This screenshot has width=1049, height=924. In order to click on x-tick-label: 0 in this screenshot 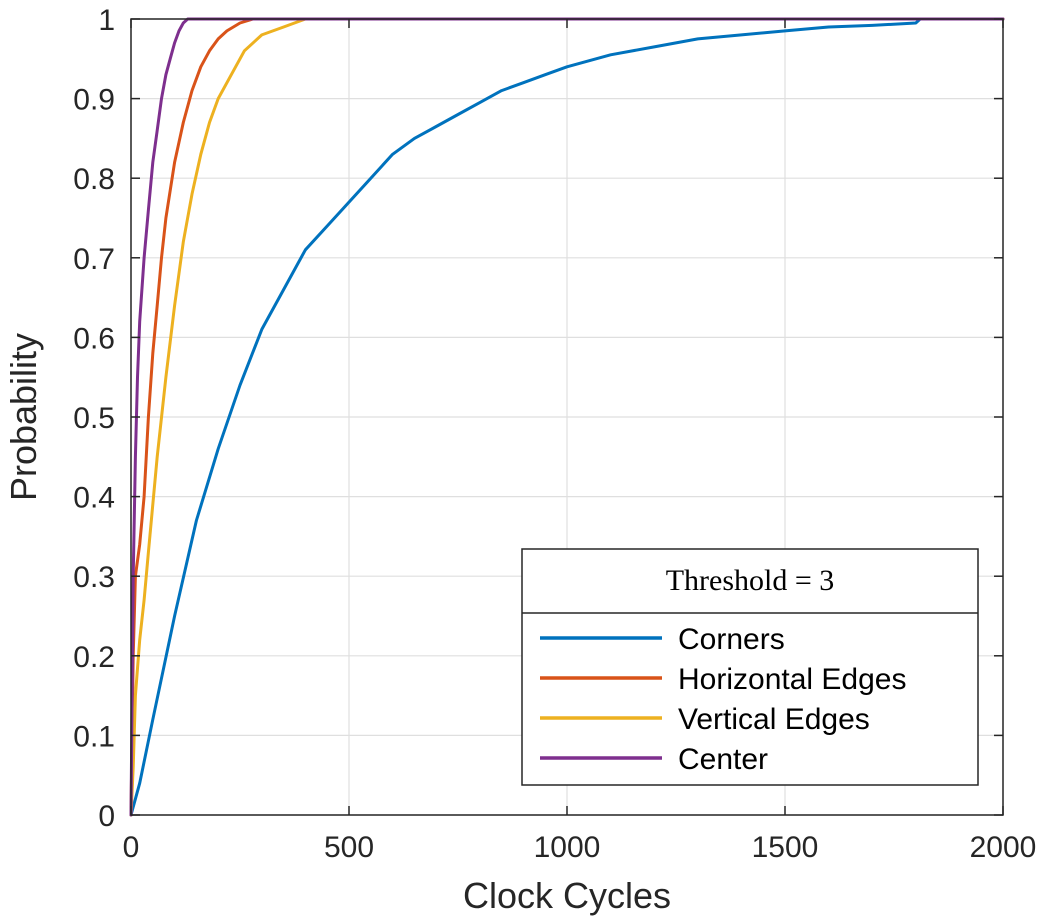, I will do `click(131, 847)`.